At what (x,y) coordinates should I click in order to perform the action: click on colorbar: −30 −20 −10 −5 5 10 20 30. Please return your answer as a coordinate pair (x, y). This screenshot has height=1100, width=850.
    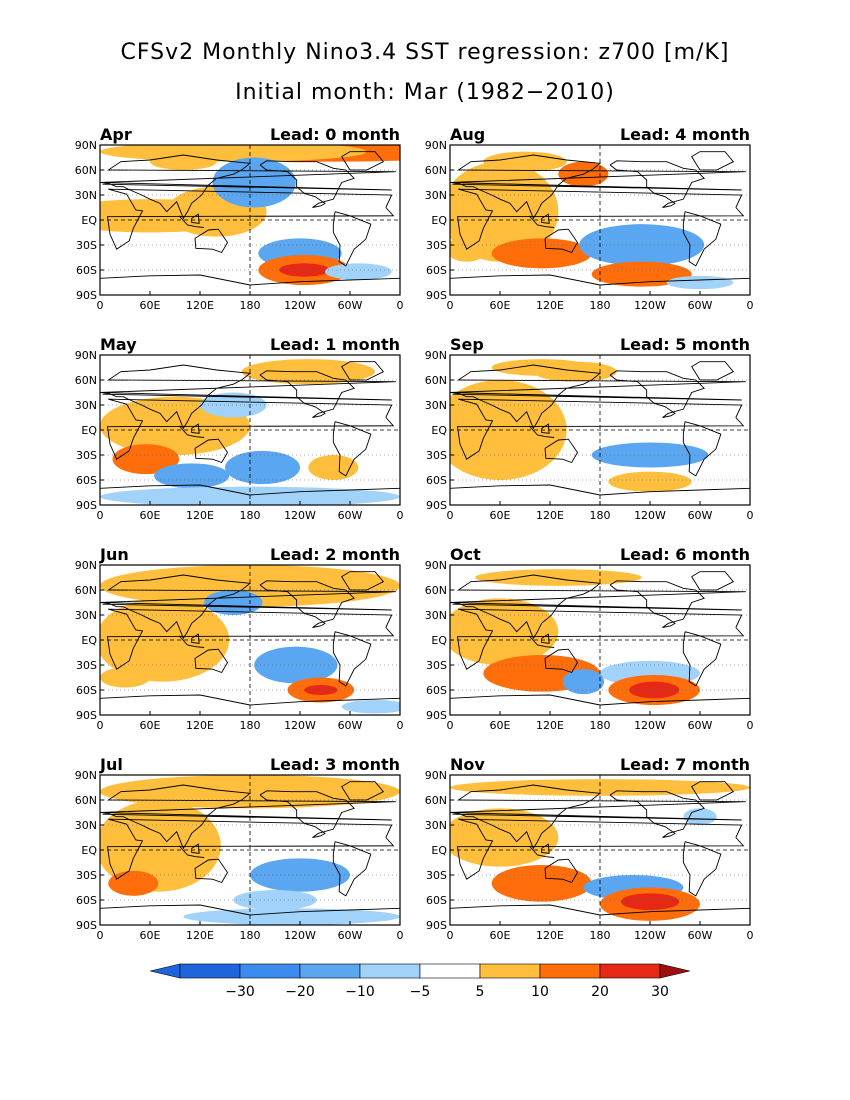
    Looking at the image, I should click on (420, 981).